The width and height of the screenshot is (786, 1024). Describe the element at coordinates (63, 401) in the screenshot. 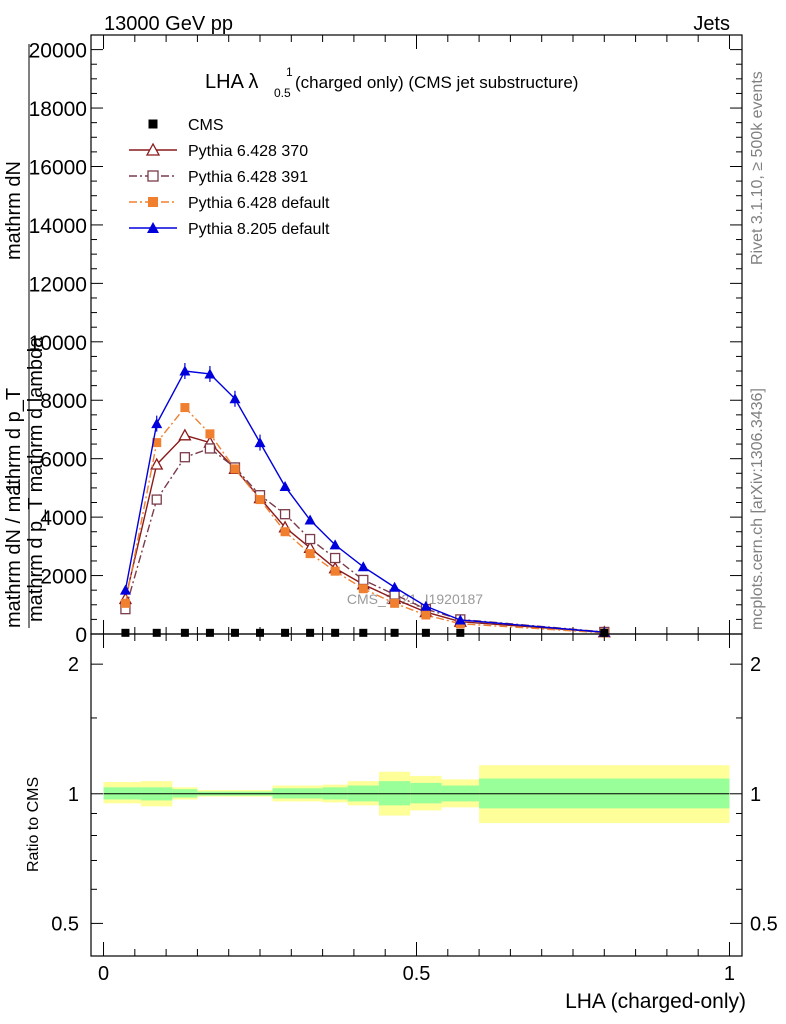

I see `main-y-tick-label: 8000` at that location.